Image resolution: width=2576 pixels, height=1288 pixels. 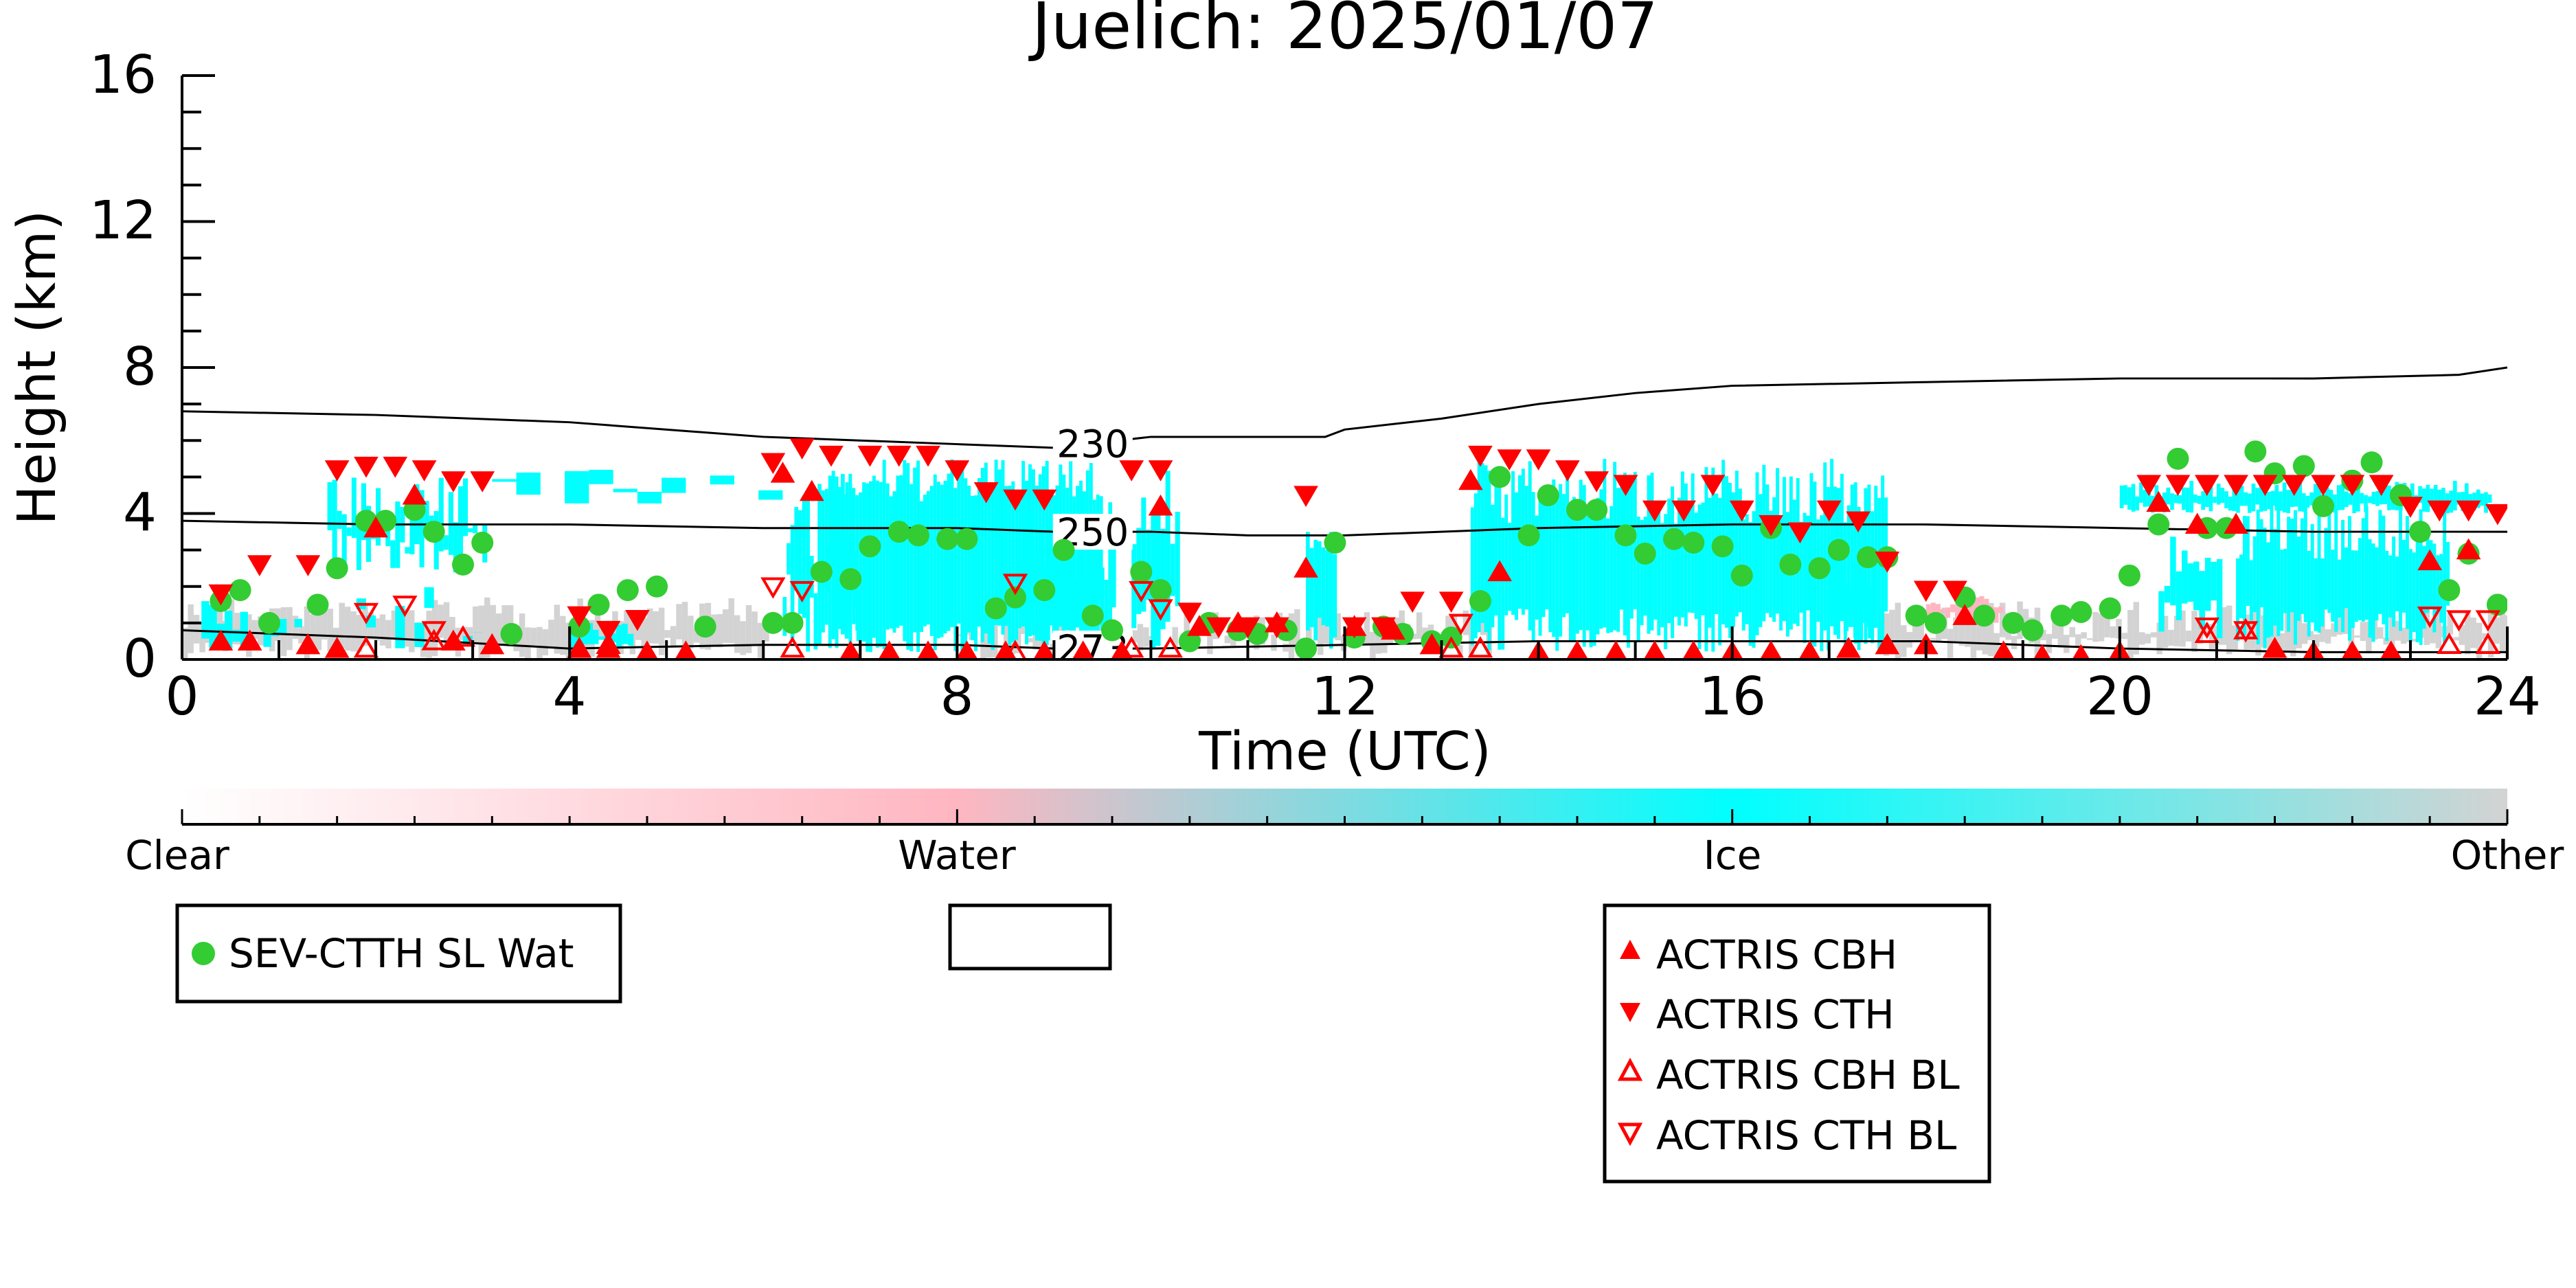 What do you see at coordinates (1343, 32) in the screenshot?
I see `chart-title: Juelich: 2025/01/07` at bounding box center [1343, 32].